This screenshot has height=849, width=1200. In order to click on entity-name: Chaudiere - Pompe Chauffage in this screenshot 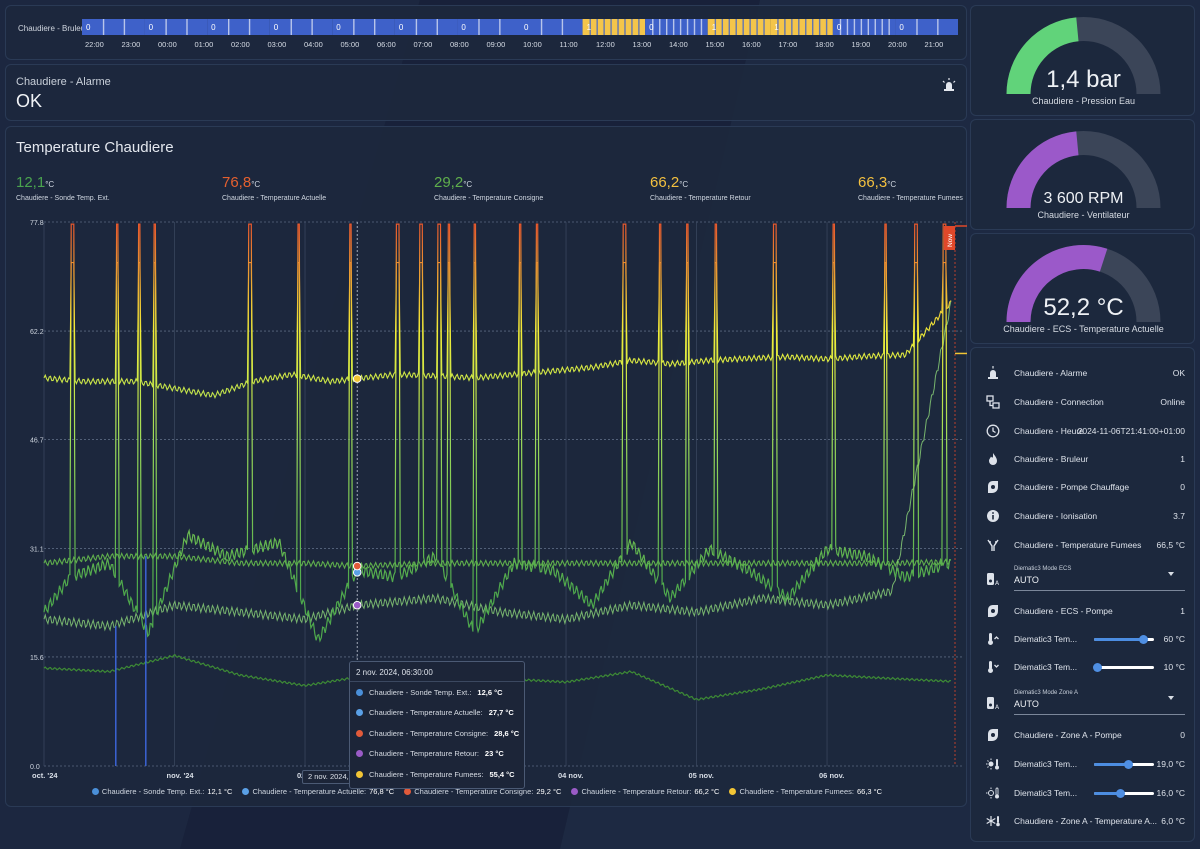, I will do `click(1072, 487)`.